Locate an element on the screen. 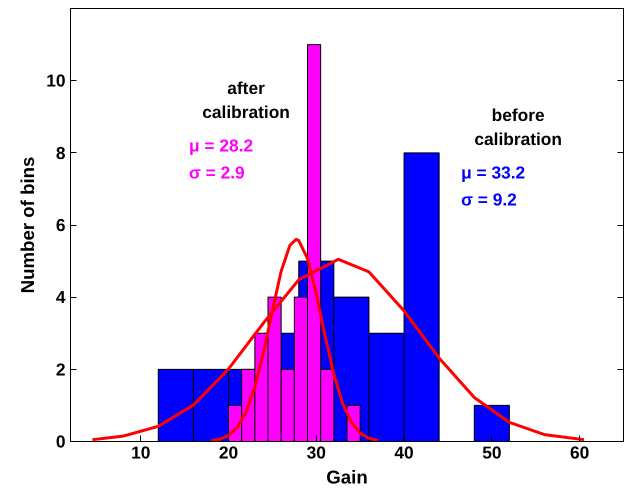 The width and height of the screenshot is (625, 501). x-tick-label: 30 is located at coordinates (316, 452).